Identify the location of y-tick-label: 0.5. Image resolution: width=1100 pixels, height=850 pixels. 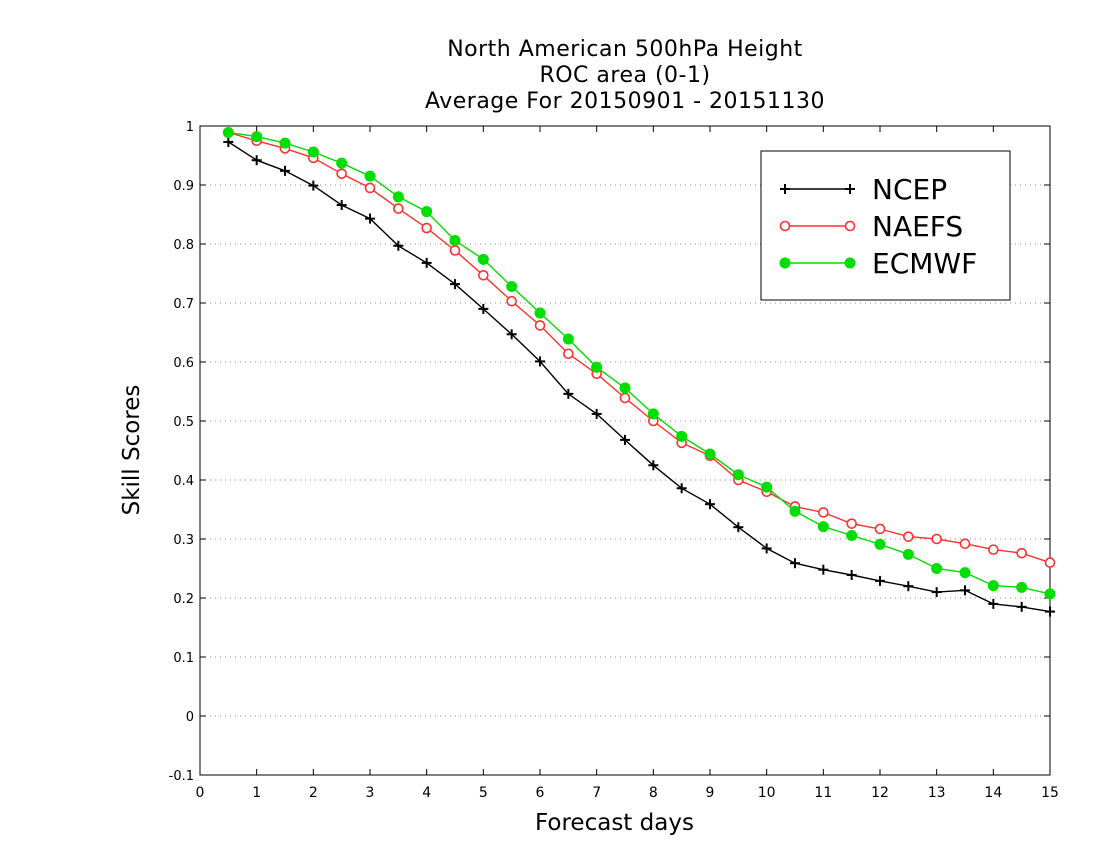
(183, 422).